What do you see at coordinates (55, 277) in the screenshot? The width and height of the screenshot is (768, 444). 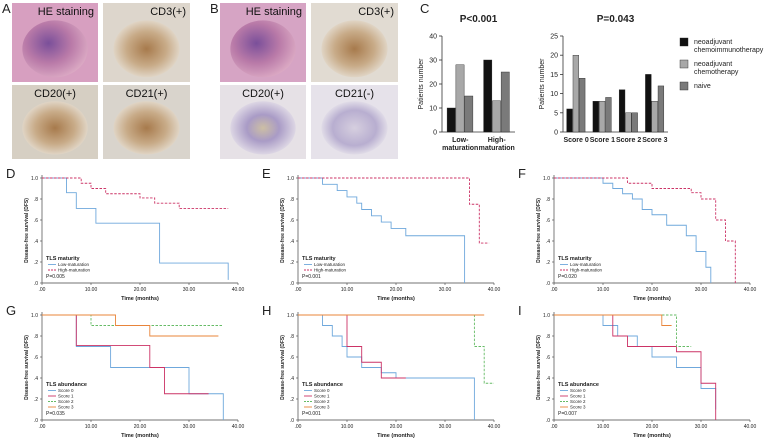 I see `p-value: P=0.005` at bounding box center [55, 277].